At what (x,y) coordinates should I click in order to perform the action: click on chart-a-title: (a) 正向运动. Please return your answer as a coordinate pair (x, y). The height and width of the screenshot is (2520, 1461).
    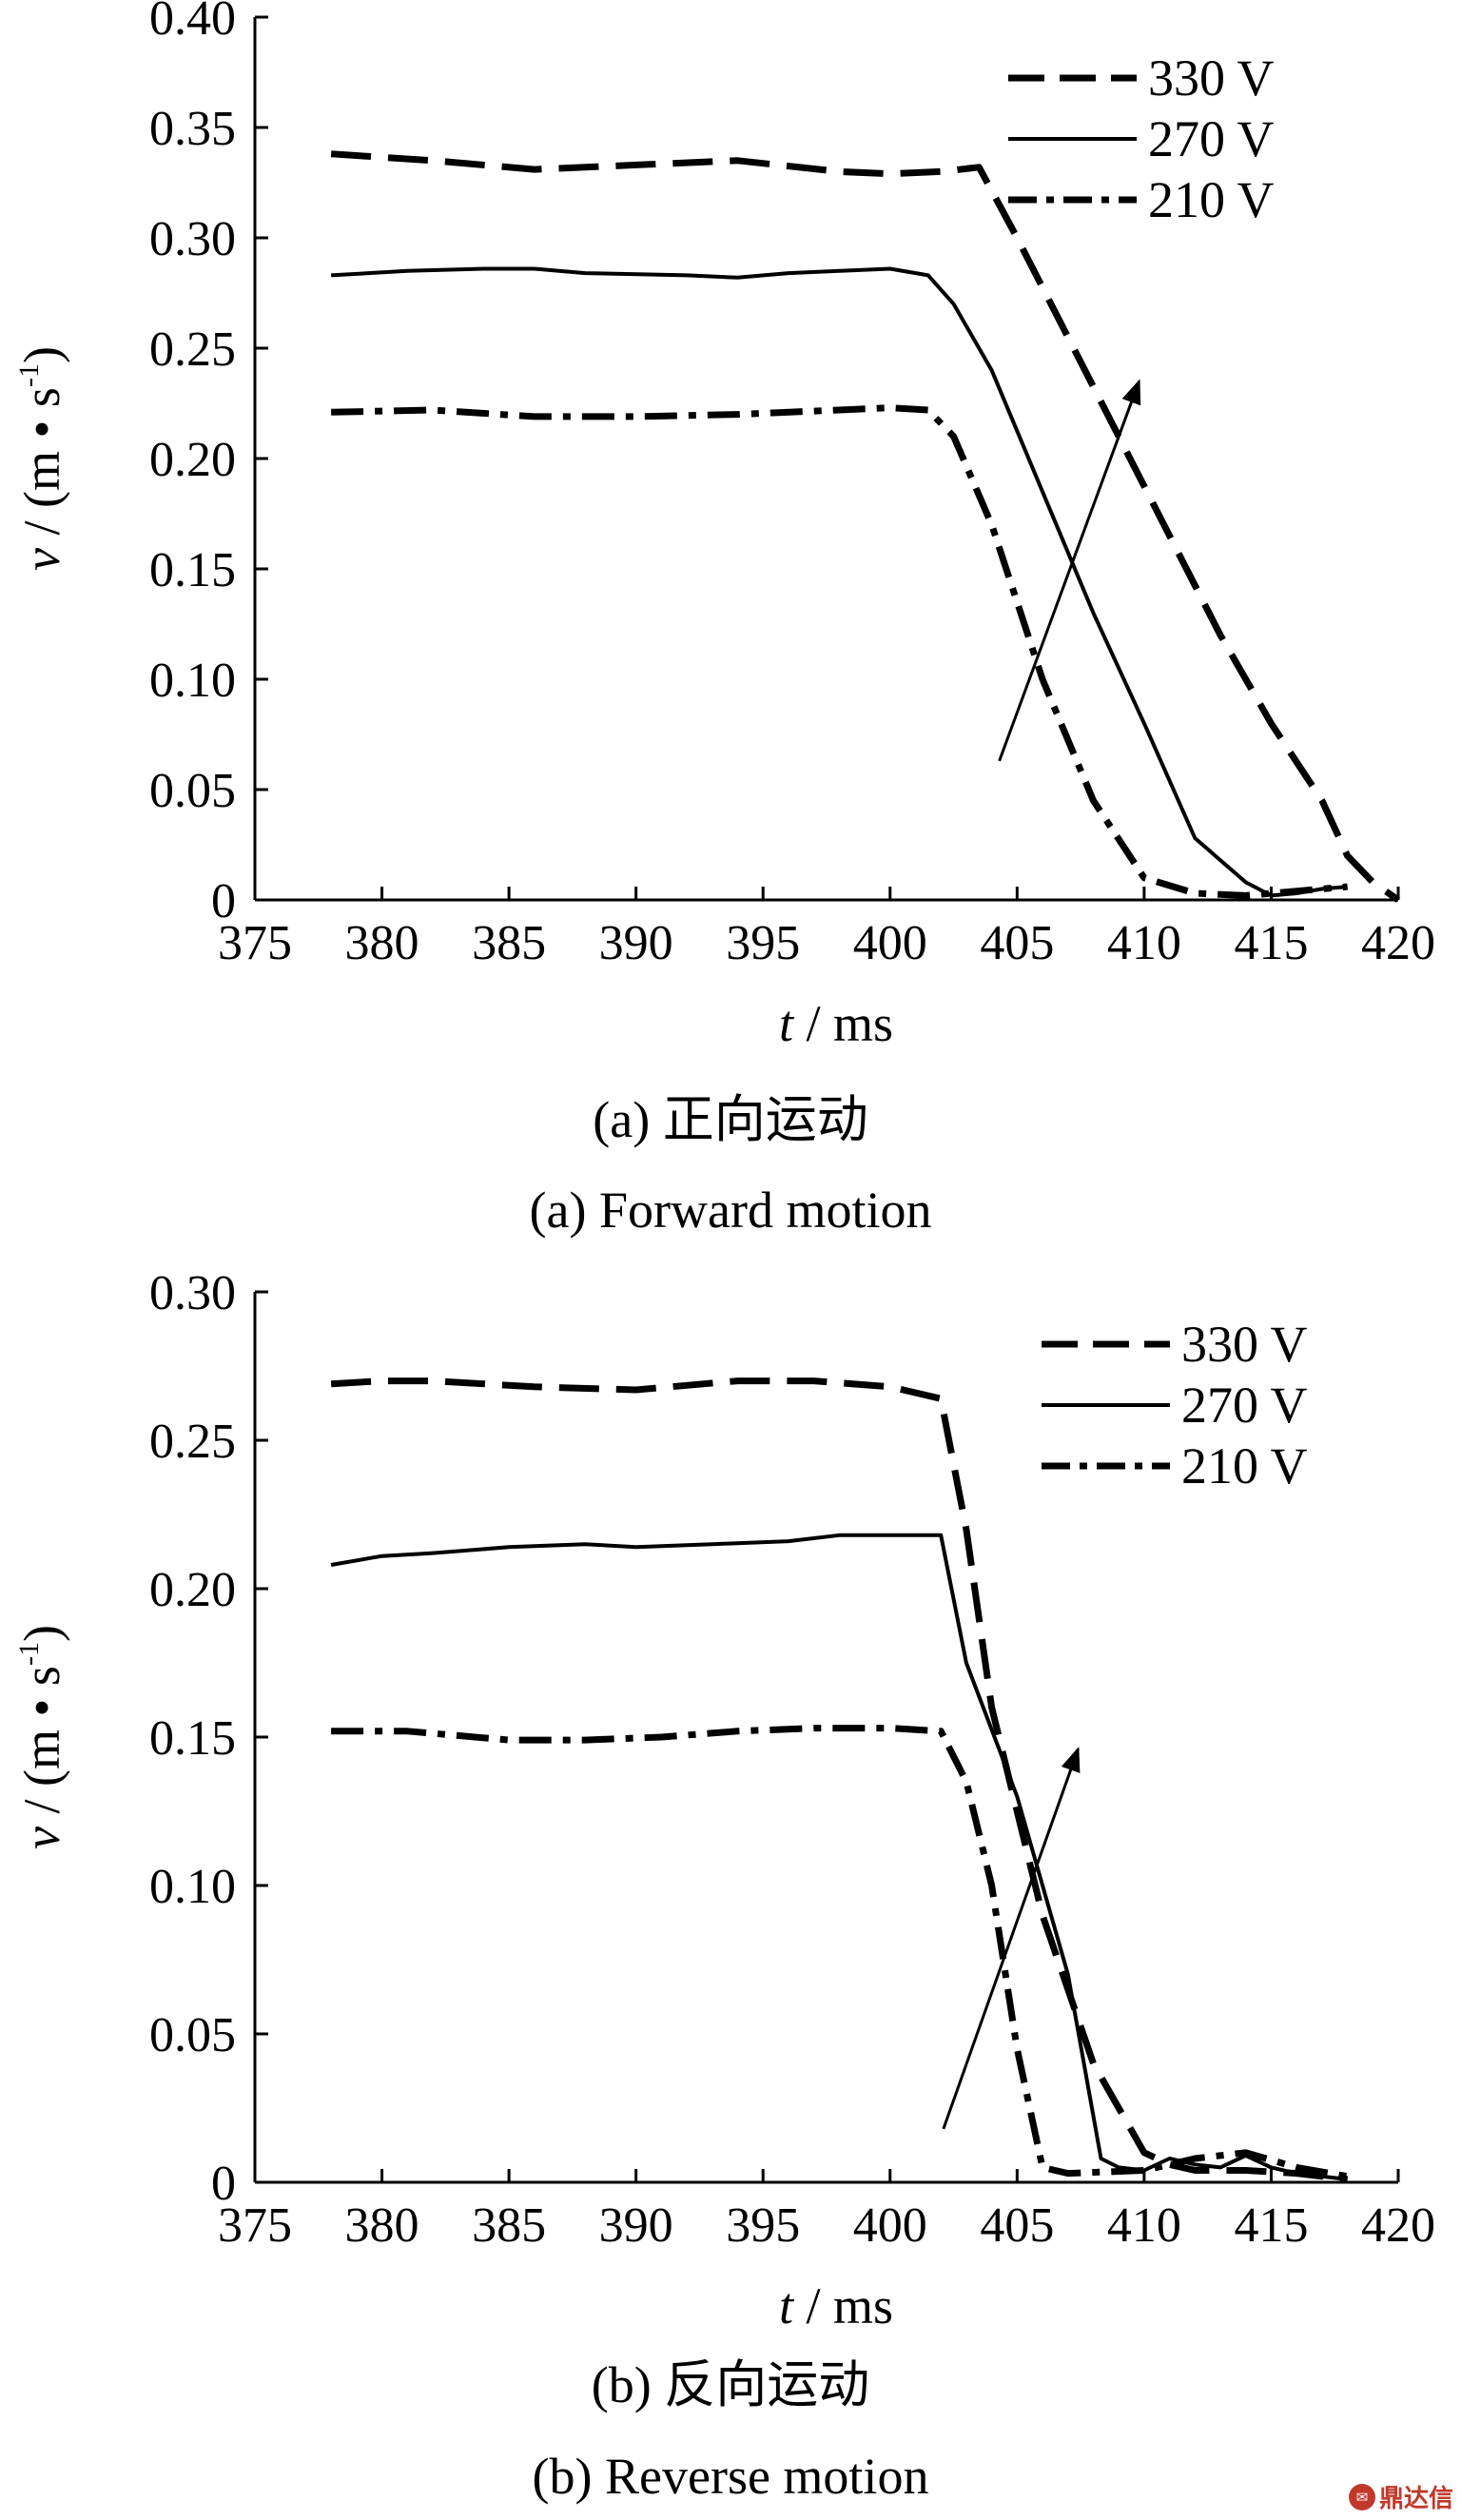
    Looking at the image, I should click on (730, 1119).